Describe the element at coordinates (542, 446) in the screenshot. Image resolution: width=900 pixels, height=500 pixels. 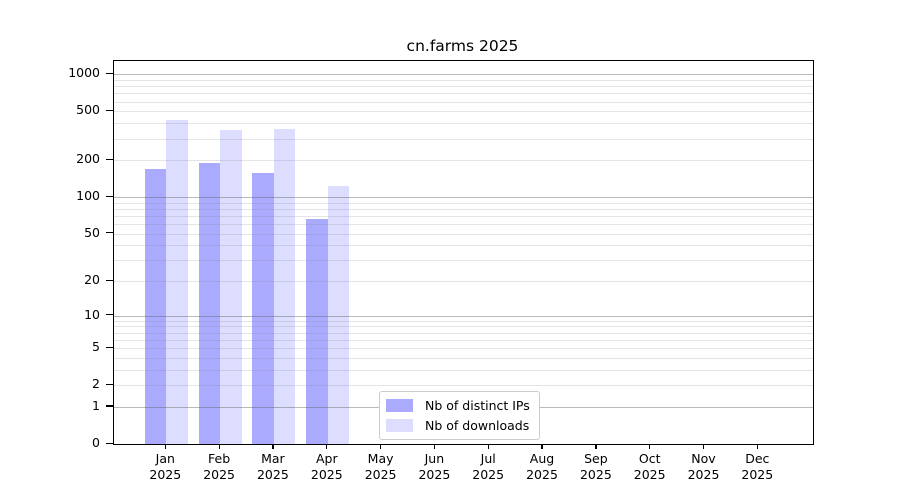
I see `x-tick-mark-aug` at that location.